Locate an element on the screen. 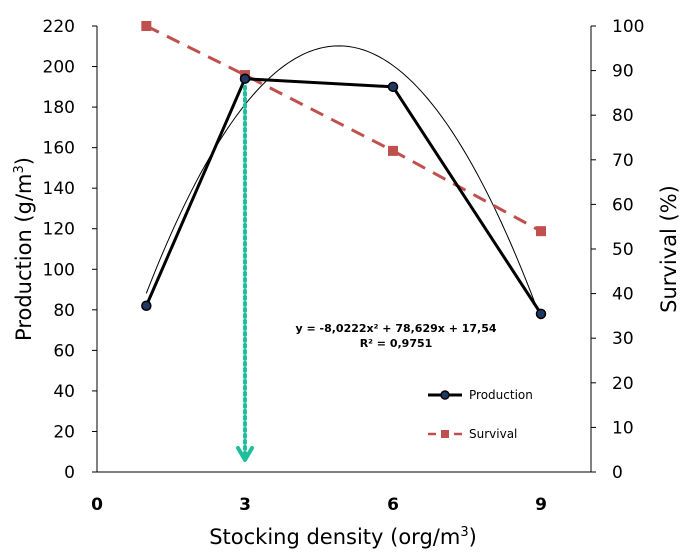  x-axis-title-sup: 3 is located at coordinates (464, 532).